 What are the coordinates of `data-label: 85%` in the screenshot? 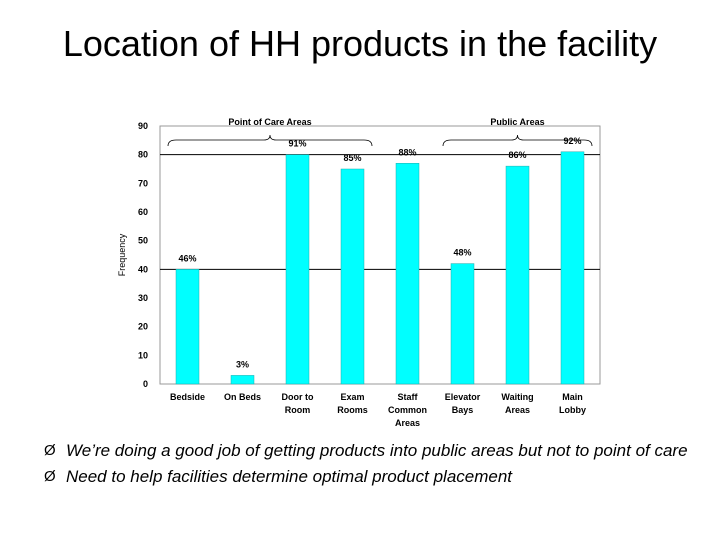 It's located at (352, 158).